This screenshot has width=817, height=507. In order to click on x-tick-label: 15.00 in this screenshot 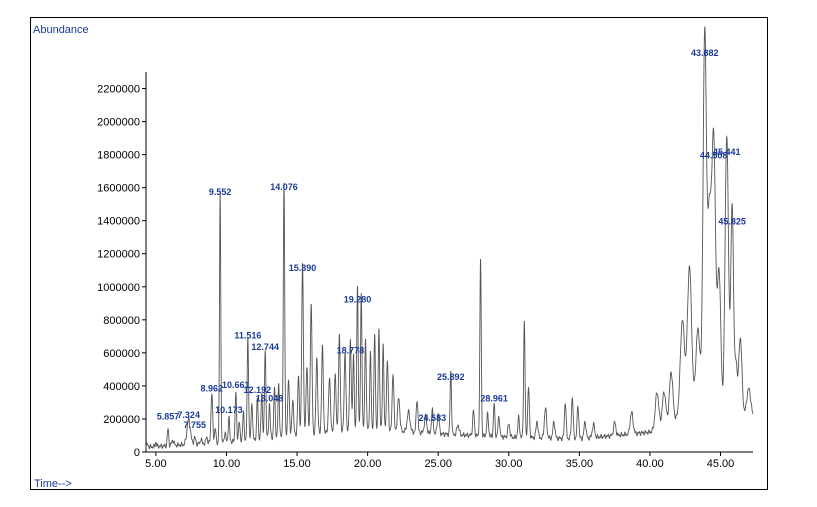, I will do `click(297, 464)`.